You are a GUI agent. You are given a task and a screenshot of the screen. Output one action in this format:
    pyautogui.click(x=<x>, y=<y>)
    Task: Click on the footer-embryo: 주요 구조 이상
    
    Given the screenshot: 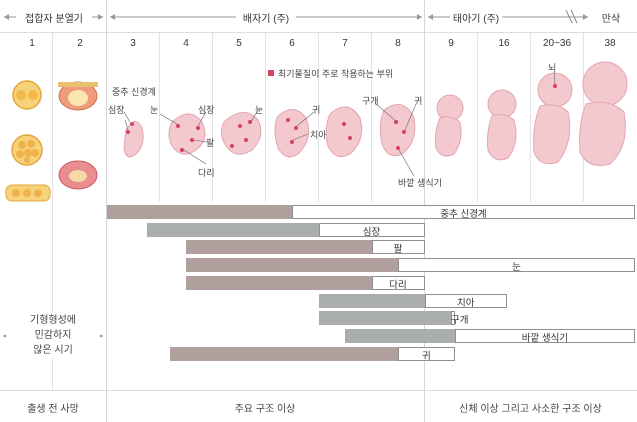 What is the action you would take?
    pyautogui.click(x=265, y=409)
    